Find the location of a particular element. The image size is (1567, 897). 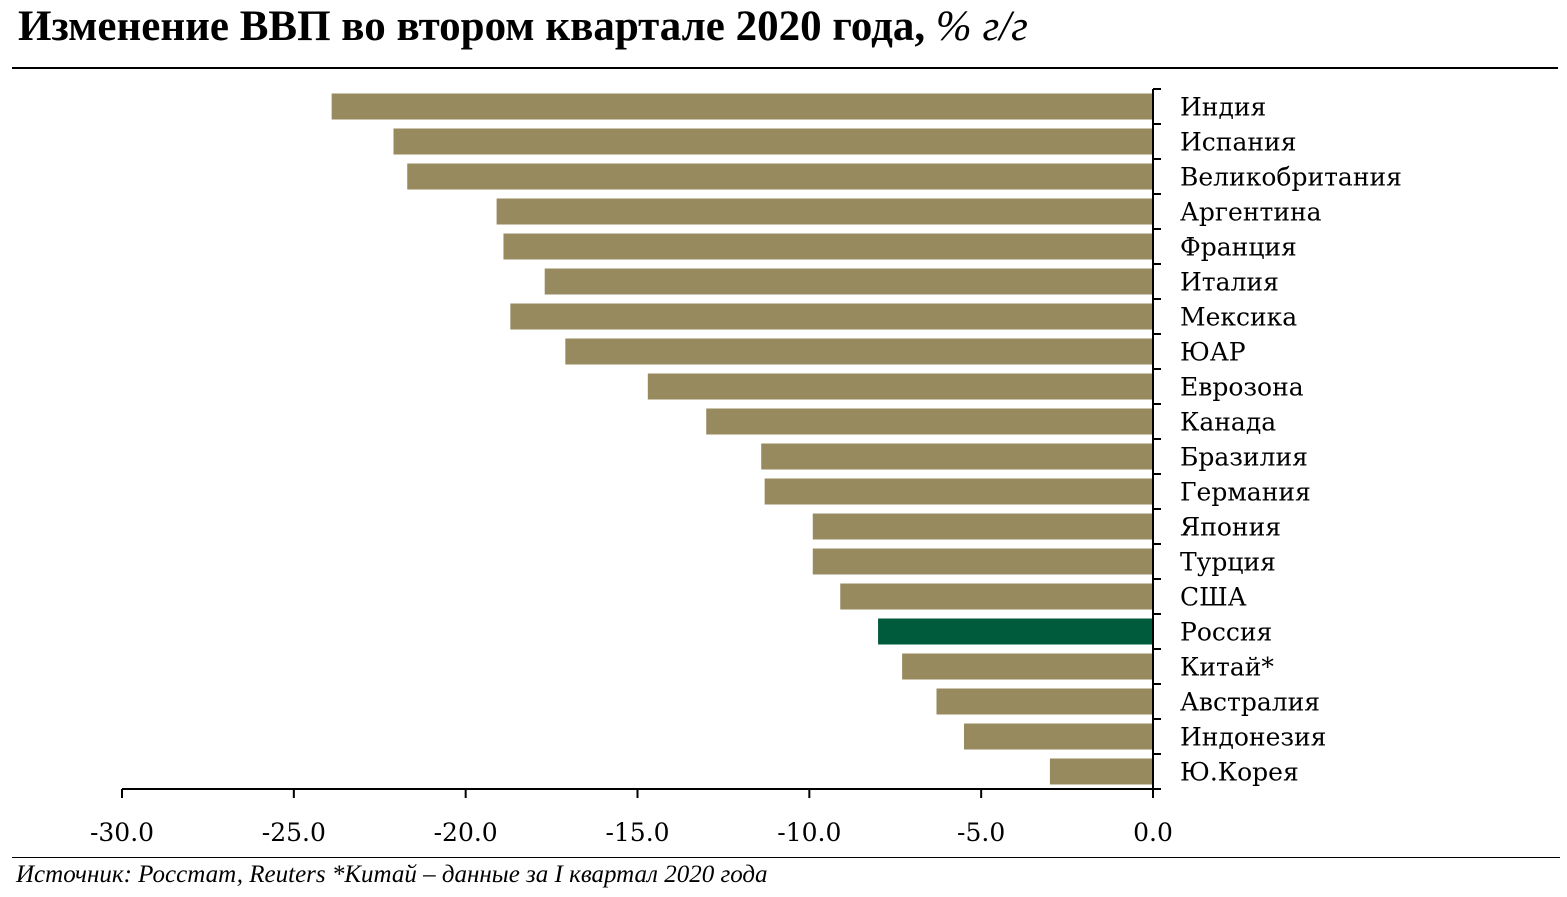

category-label: Индия is located at coordinates (1223, 107).